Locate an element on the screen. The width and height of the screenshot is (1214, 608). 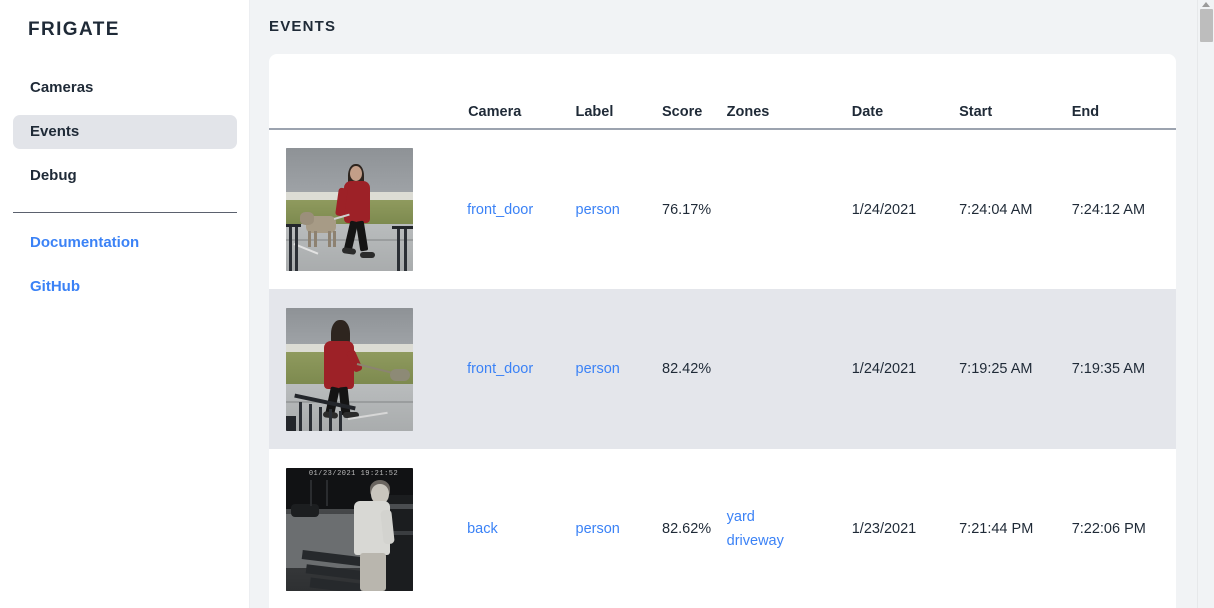
sidebar-item-debug: Debug is located at coordinates (125, 176).